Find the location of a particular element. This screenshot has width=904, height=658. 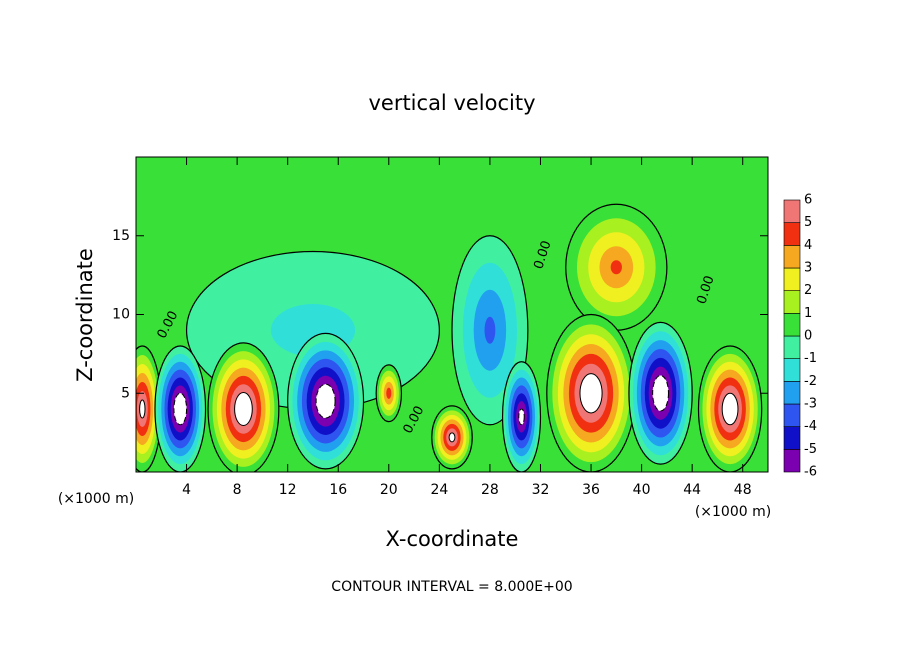

y-axis-label: Z-coordinate is located at coordinates (85, 315).